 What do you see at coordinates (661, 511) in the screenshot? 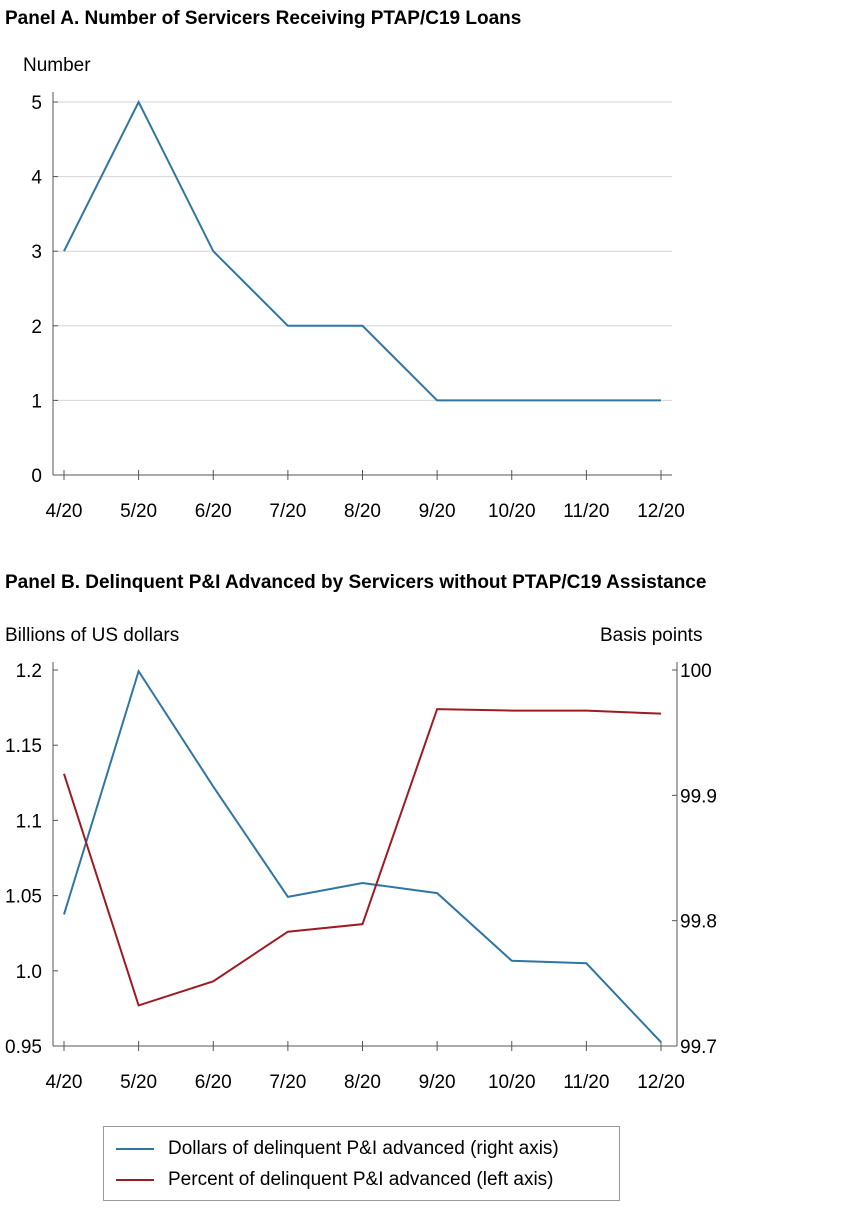
I see `x-tick-label-a-8: 12/20` at bounding box center [661, 511].